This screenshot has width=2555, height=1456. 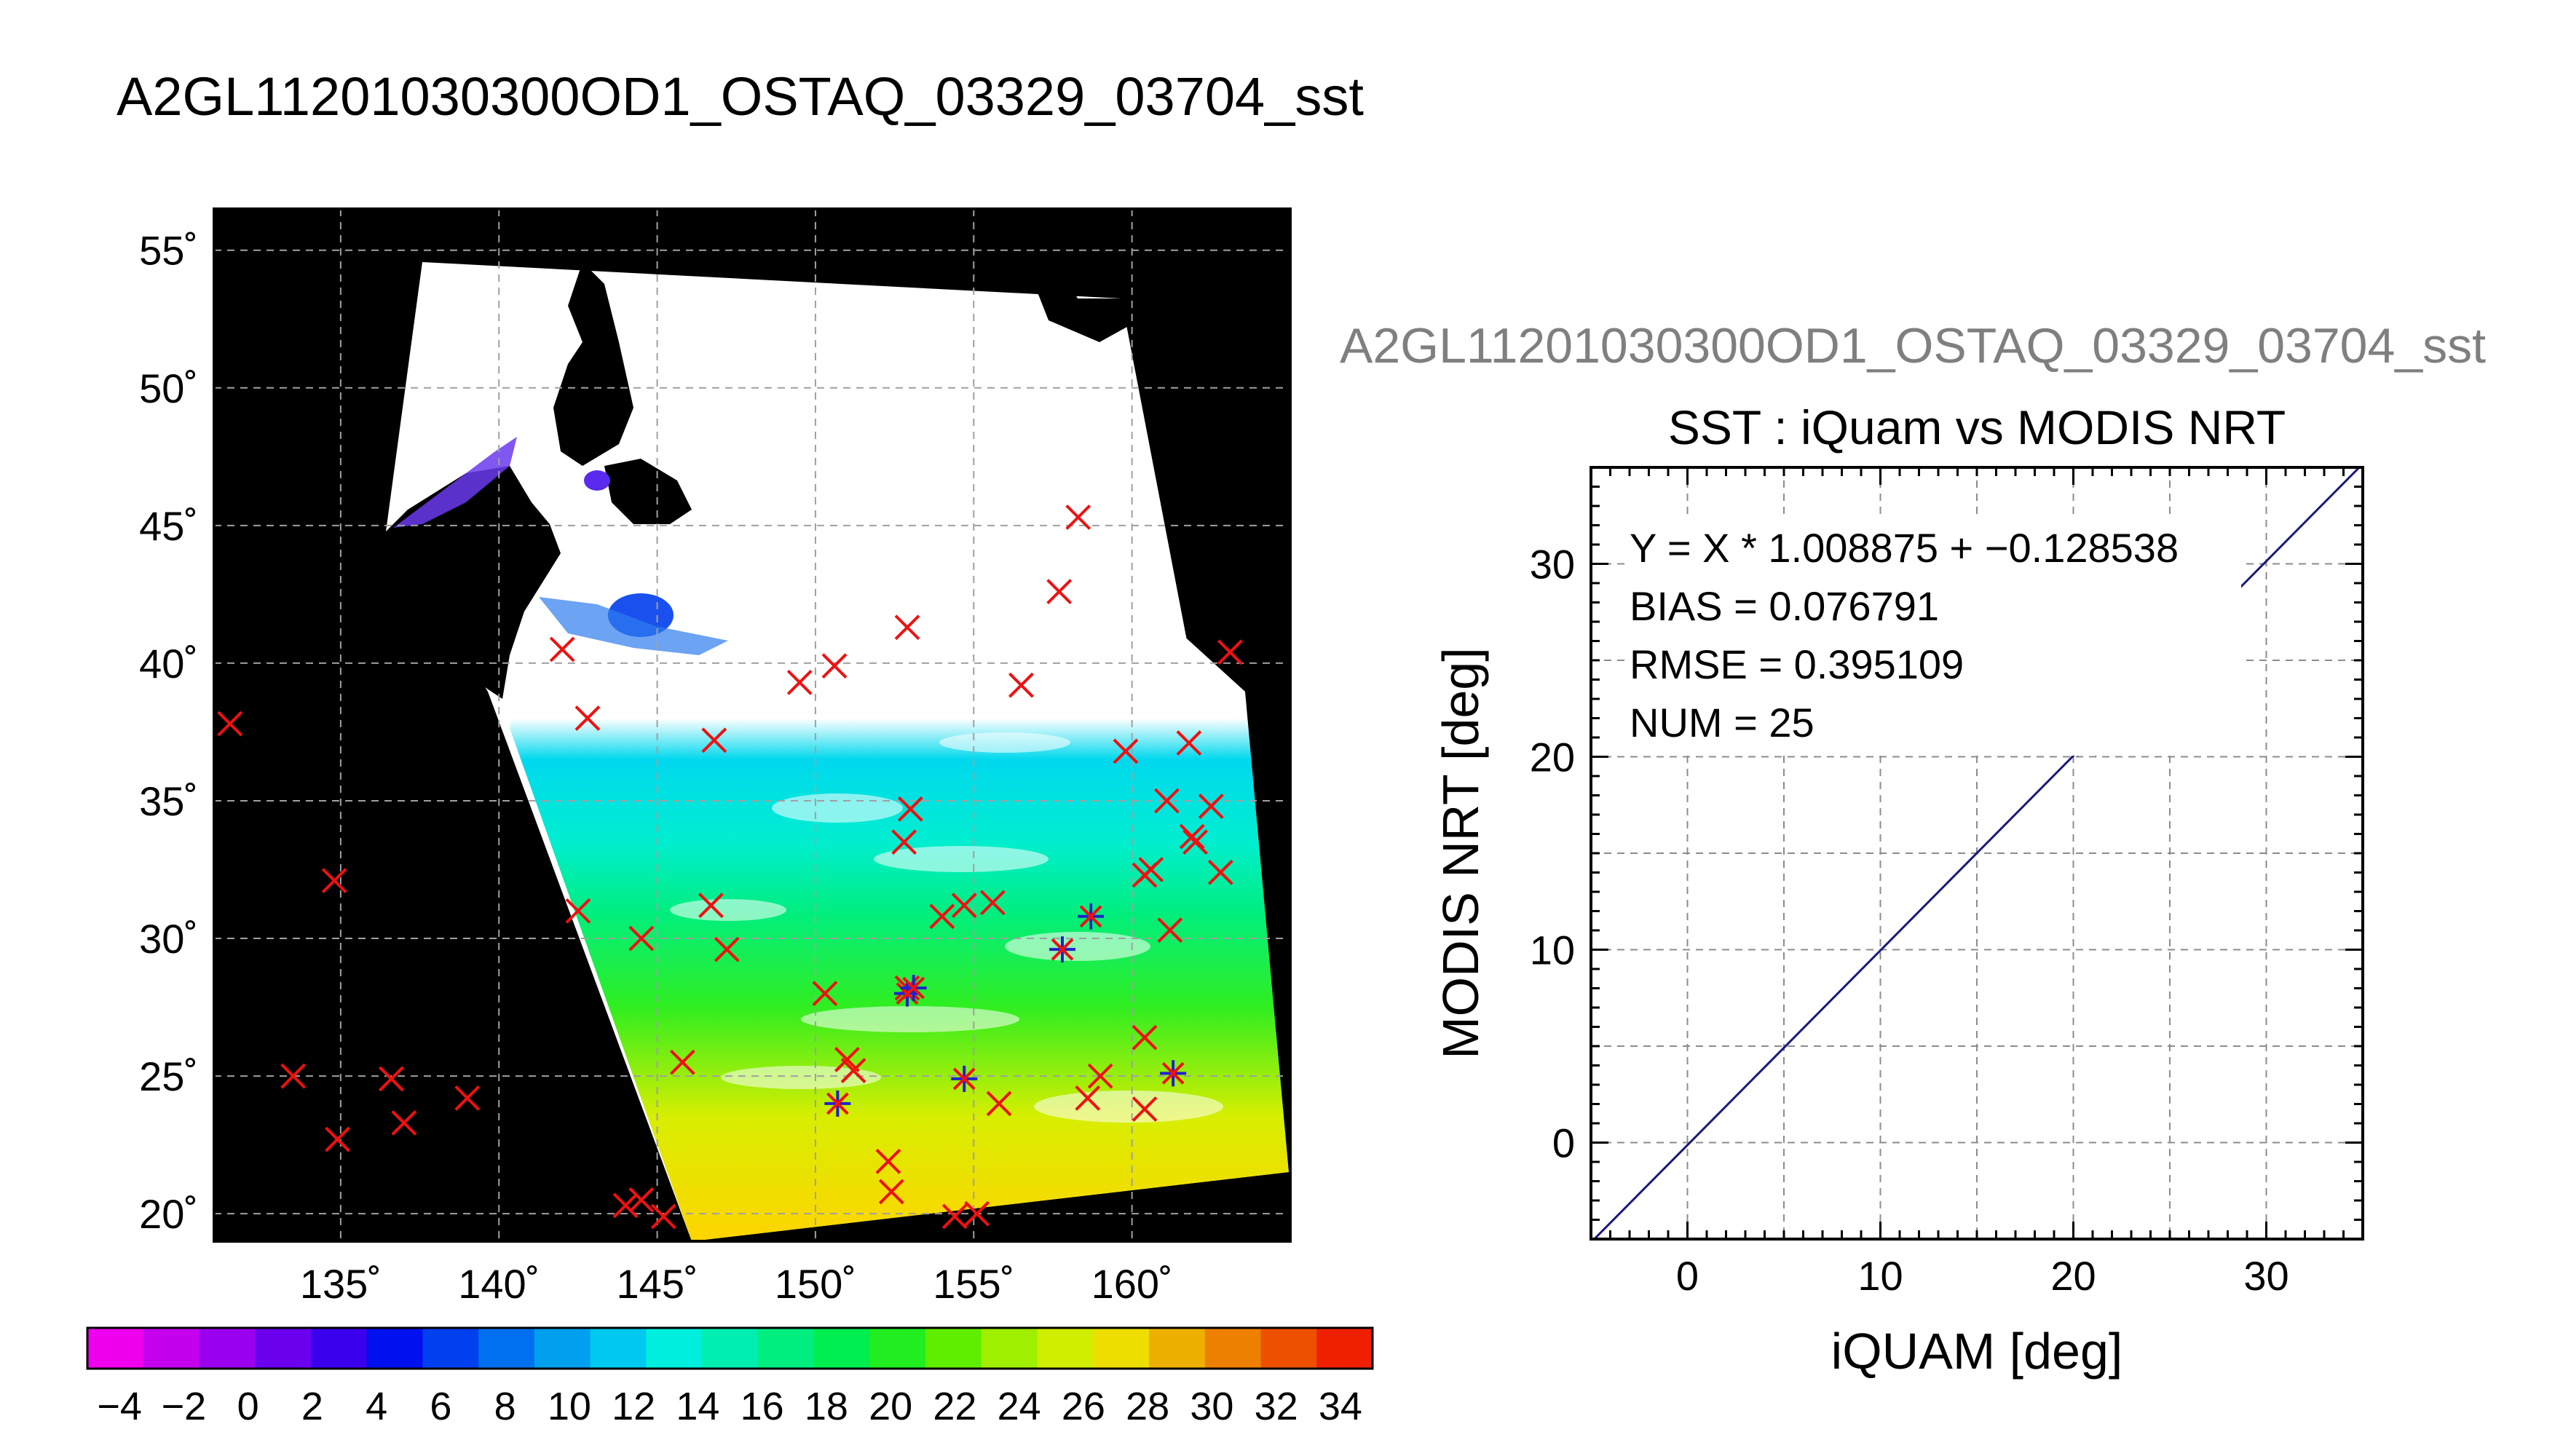 What do you see at coordinates (184, 1406) in the screenshot?
I see `colorbar-tick-label: −2` at bounding box center [184, 1406].